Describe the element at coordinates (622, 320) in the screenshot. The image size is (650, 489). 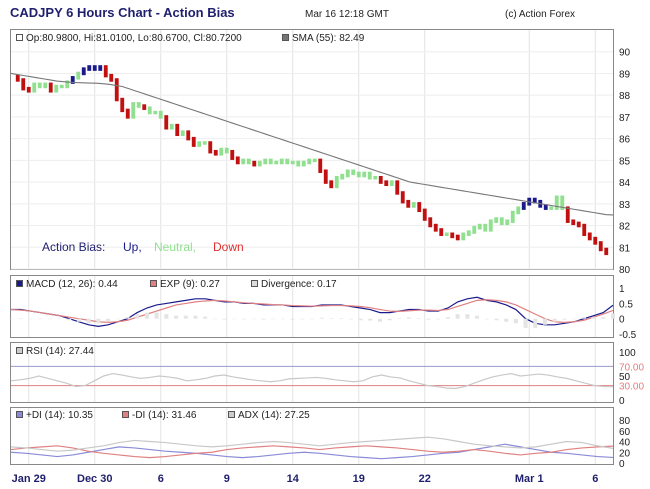
I see `macd-tick-label: 0` at that location.